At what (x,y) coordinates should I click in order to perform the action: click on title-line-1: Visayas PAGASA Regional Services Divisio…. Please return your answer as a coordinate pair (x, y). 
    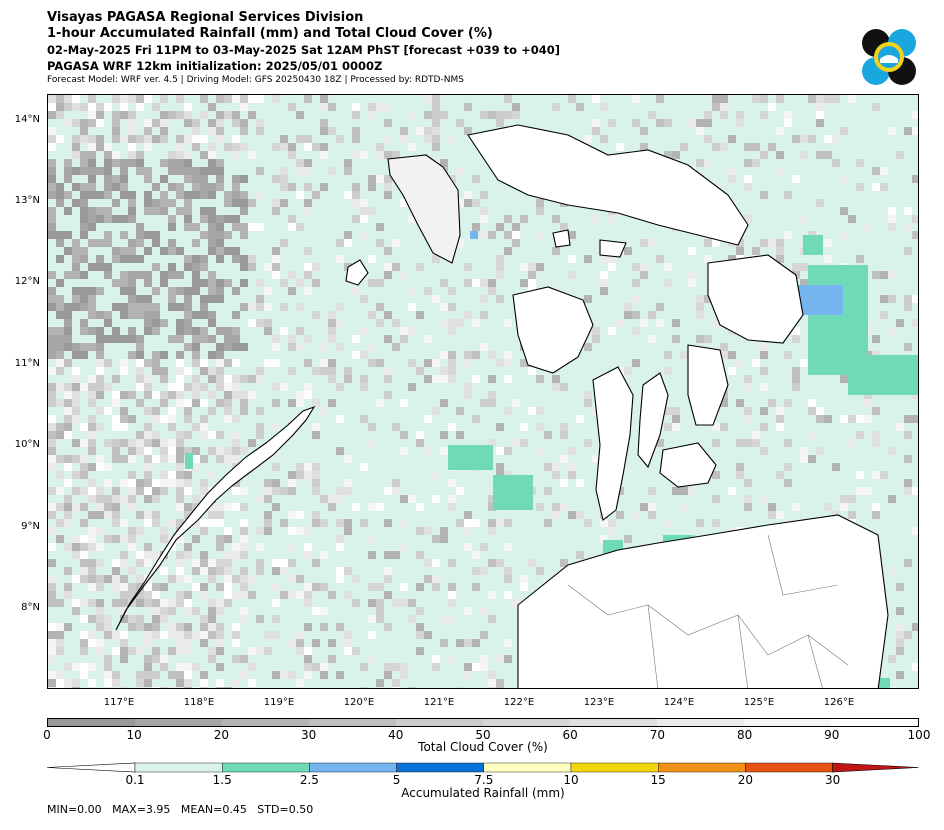
    Looking at the image, I should click on (205, 17).